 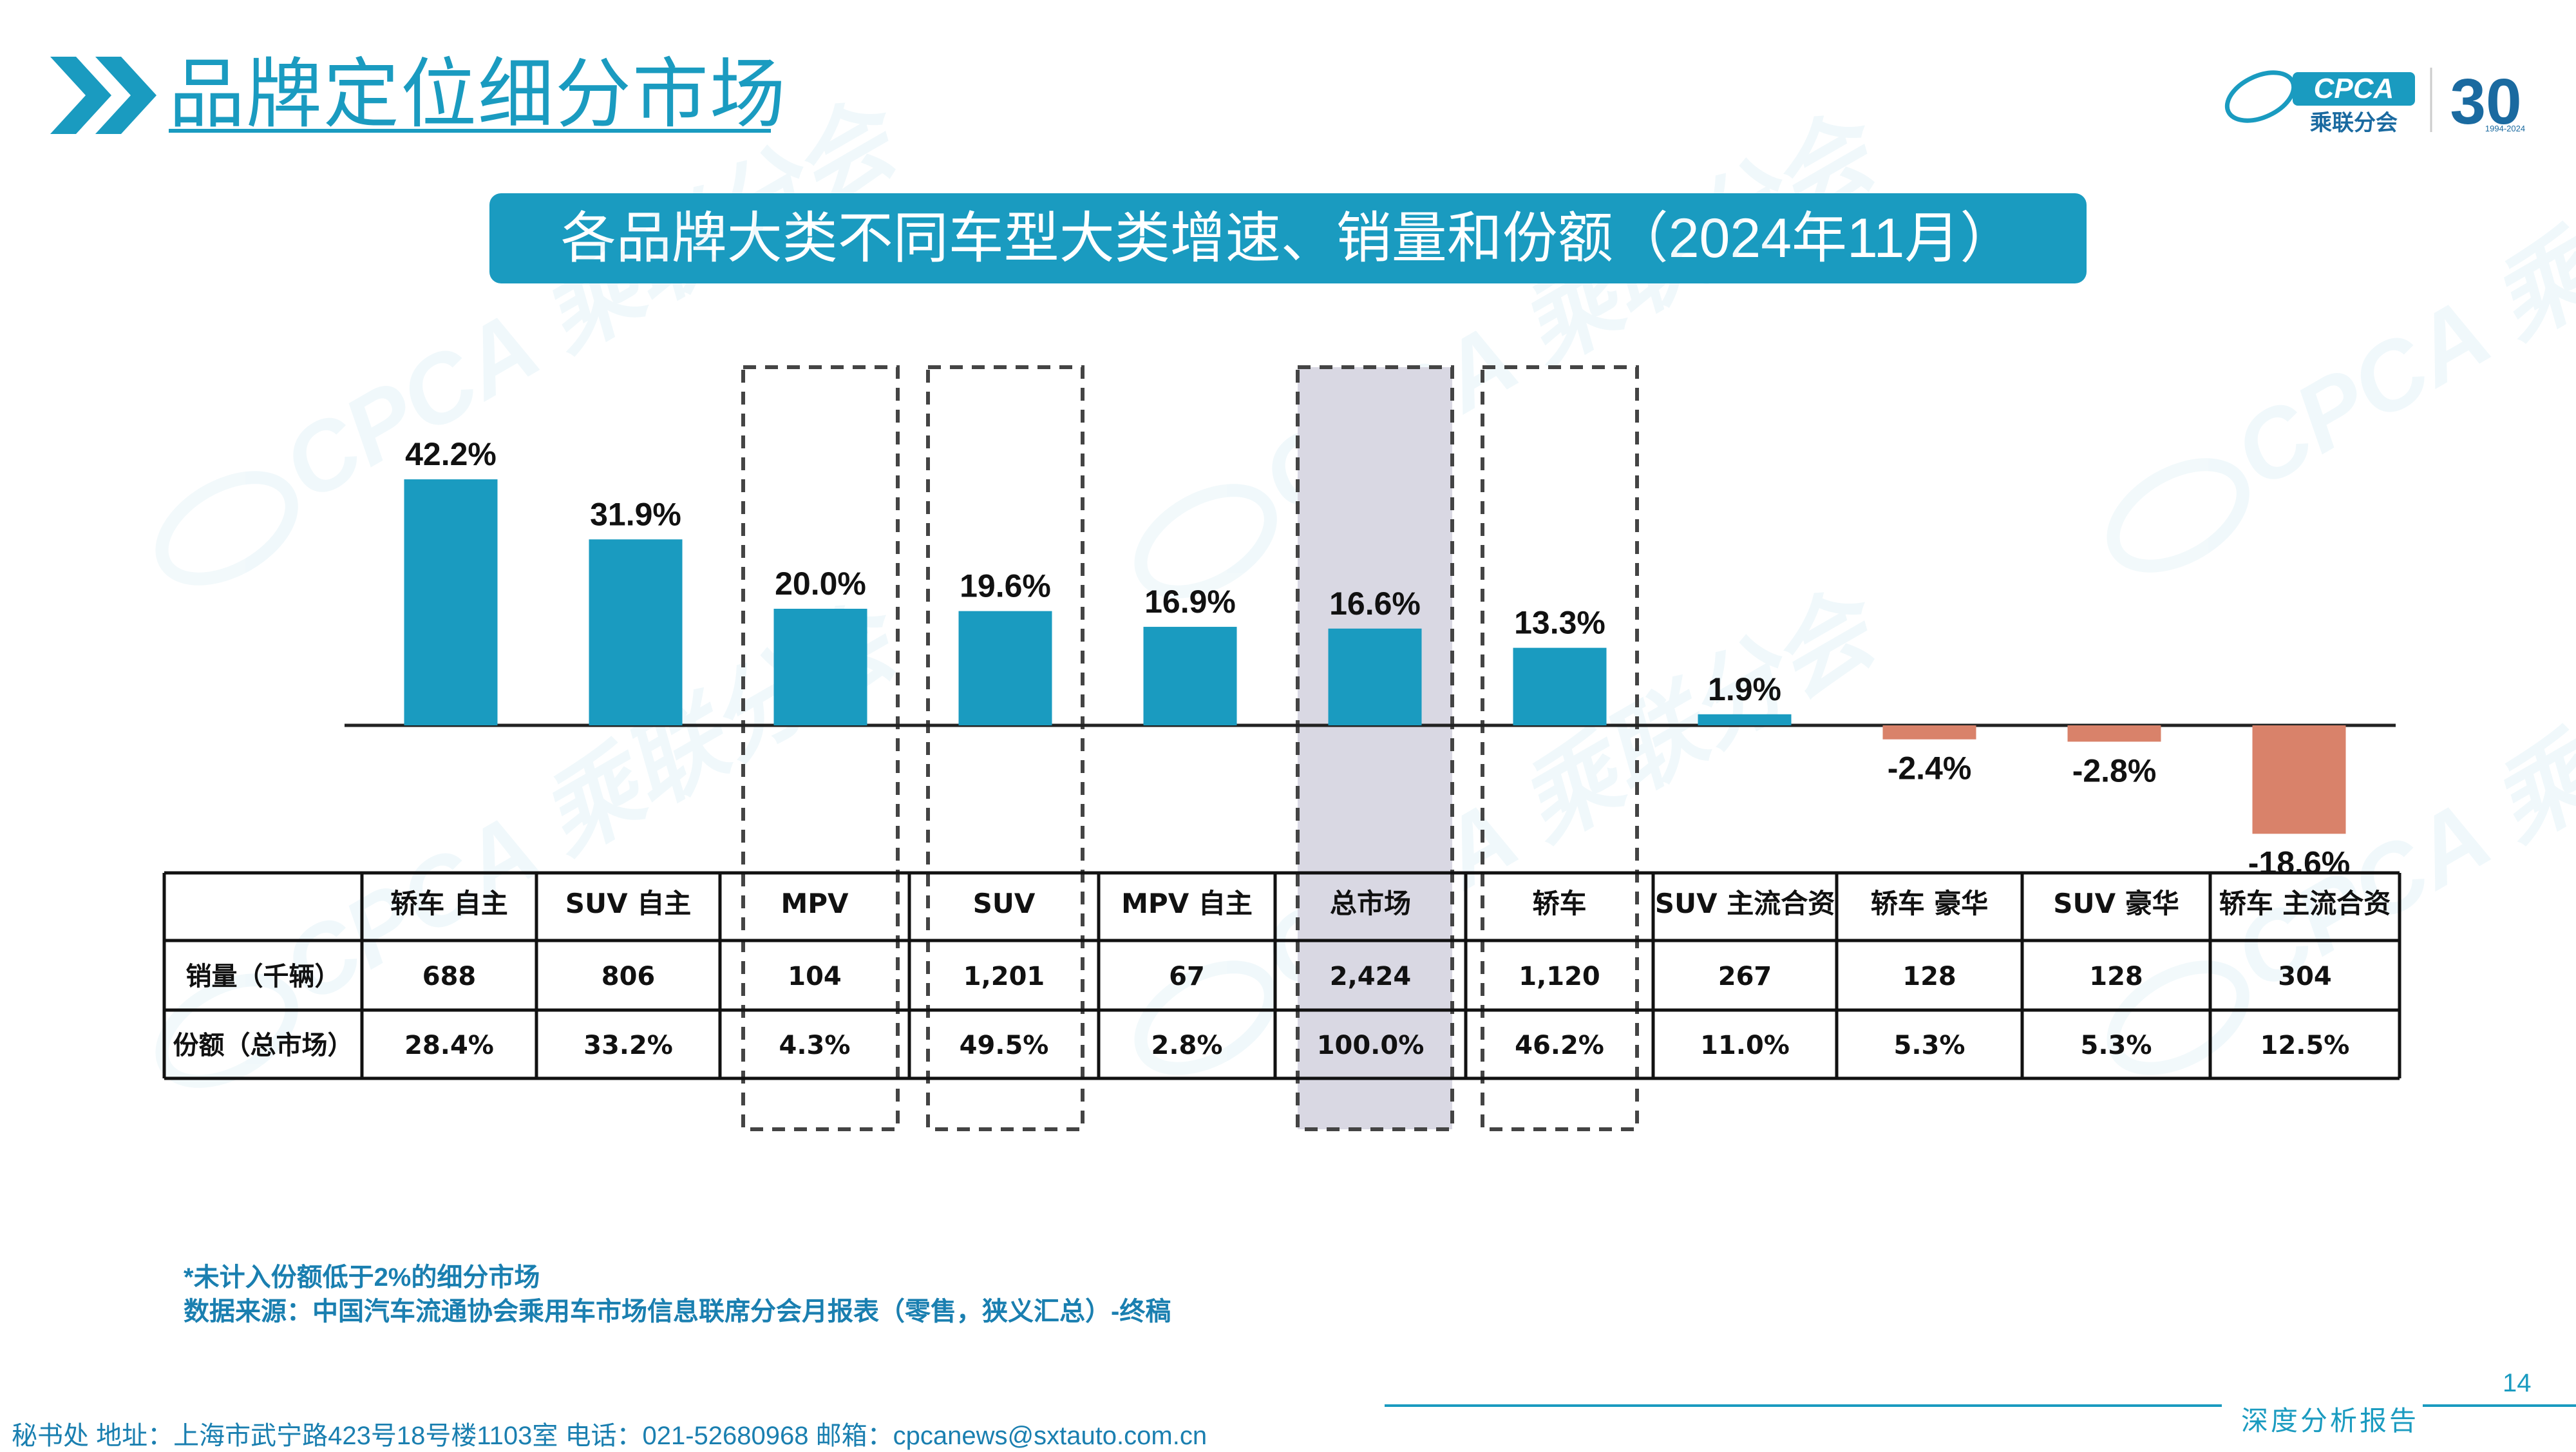 What do you see at coordinates (1005, 903) in the screenshot?
I see `table-header-cell: SUV` at bounding box center [1005, 903].